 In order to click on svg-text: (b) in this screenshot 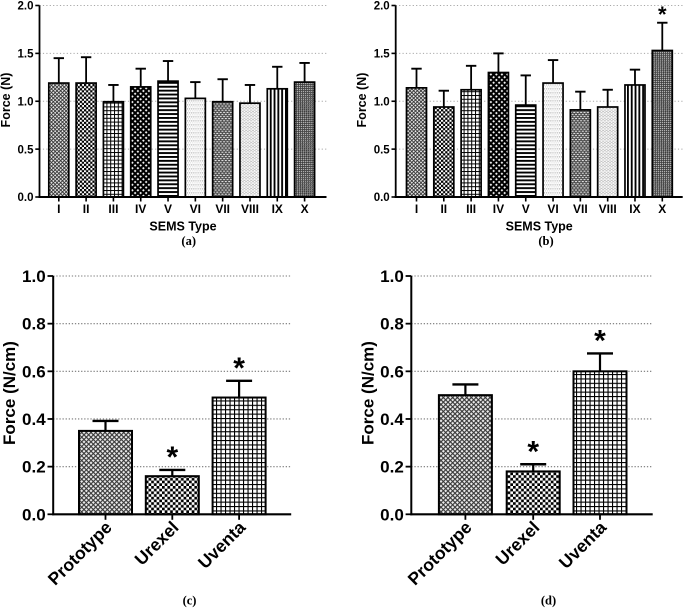, I will do `click(545, 241)`.